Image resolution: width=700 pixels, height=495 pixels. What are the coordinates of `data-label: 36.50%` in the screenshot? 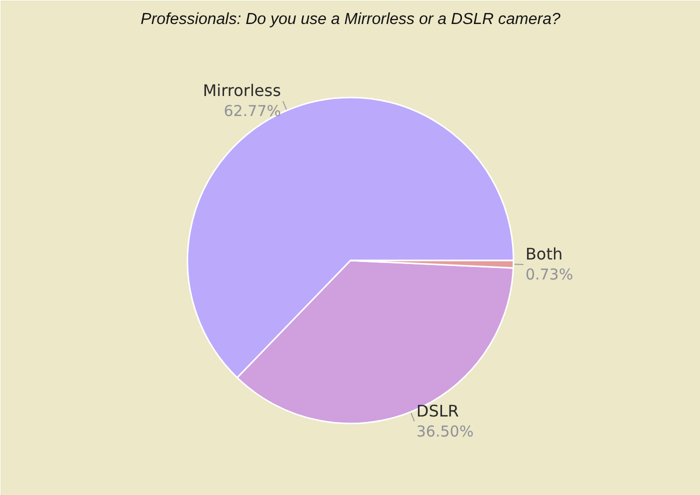 It's located at (445, 431).